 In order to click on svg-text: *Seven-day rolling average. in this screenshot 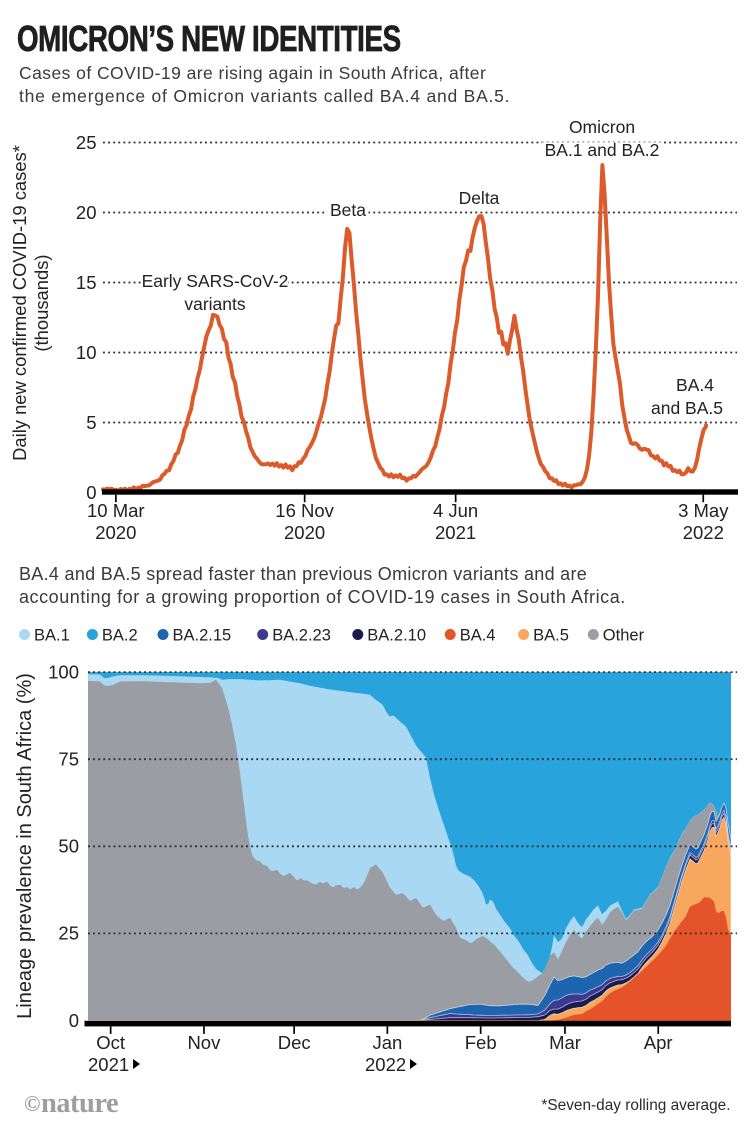, I will do `click(635, 1105)`.